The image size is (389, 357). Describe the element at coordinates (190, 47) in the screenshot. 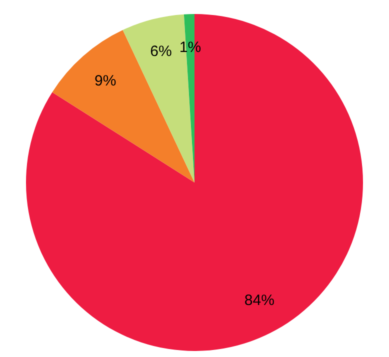

I see `data-label: 1%` at that location.